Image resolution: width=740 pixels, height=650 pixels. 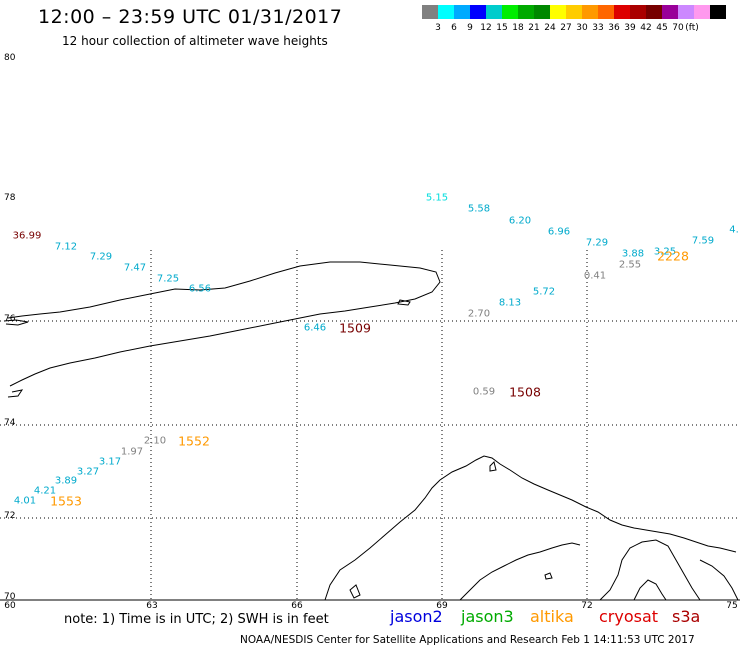 I want to click on satellite-name: s3a, so click(x=686, y=616).